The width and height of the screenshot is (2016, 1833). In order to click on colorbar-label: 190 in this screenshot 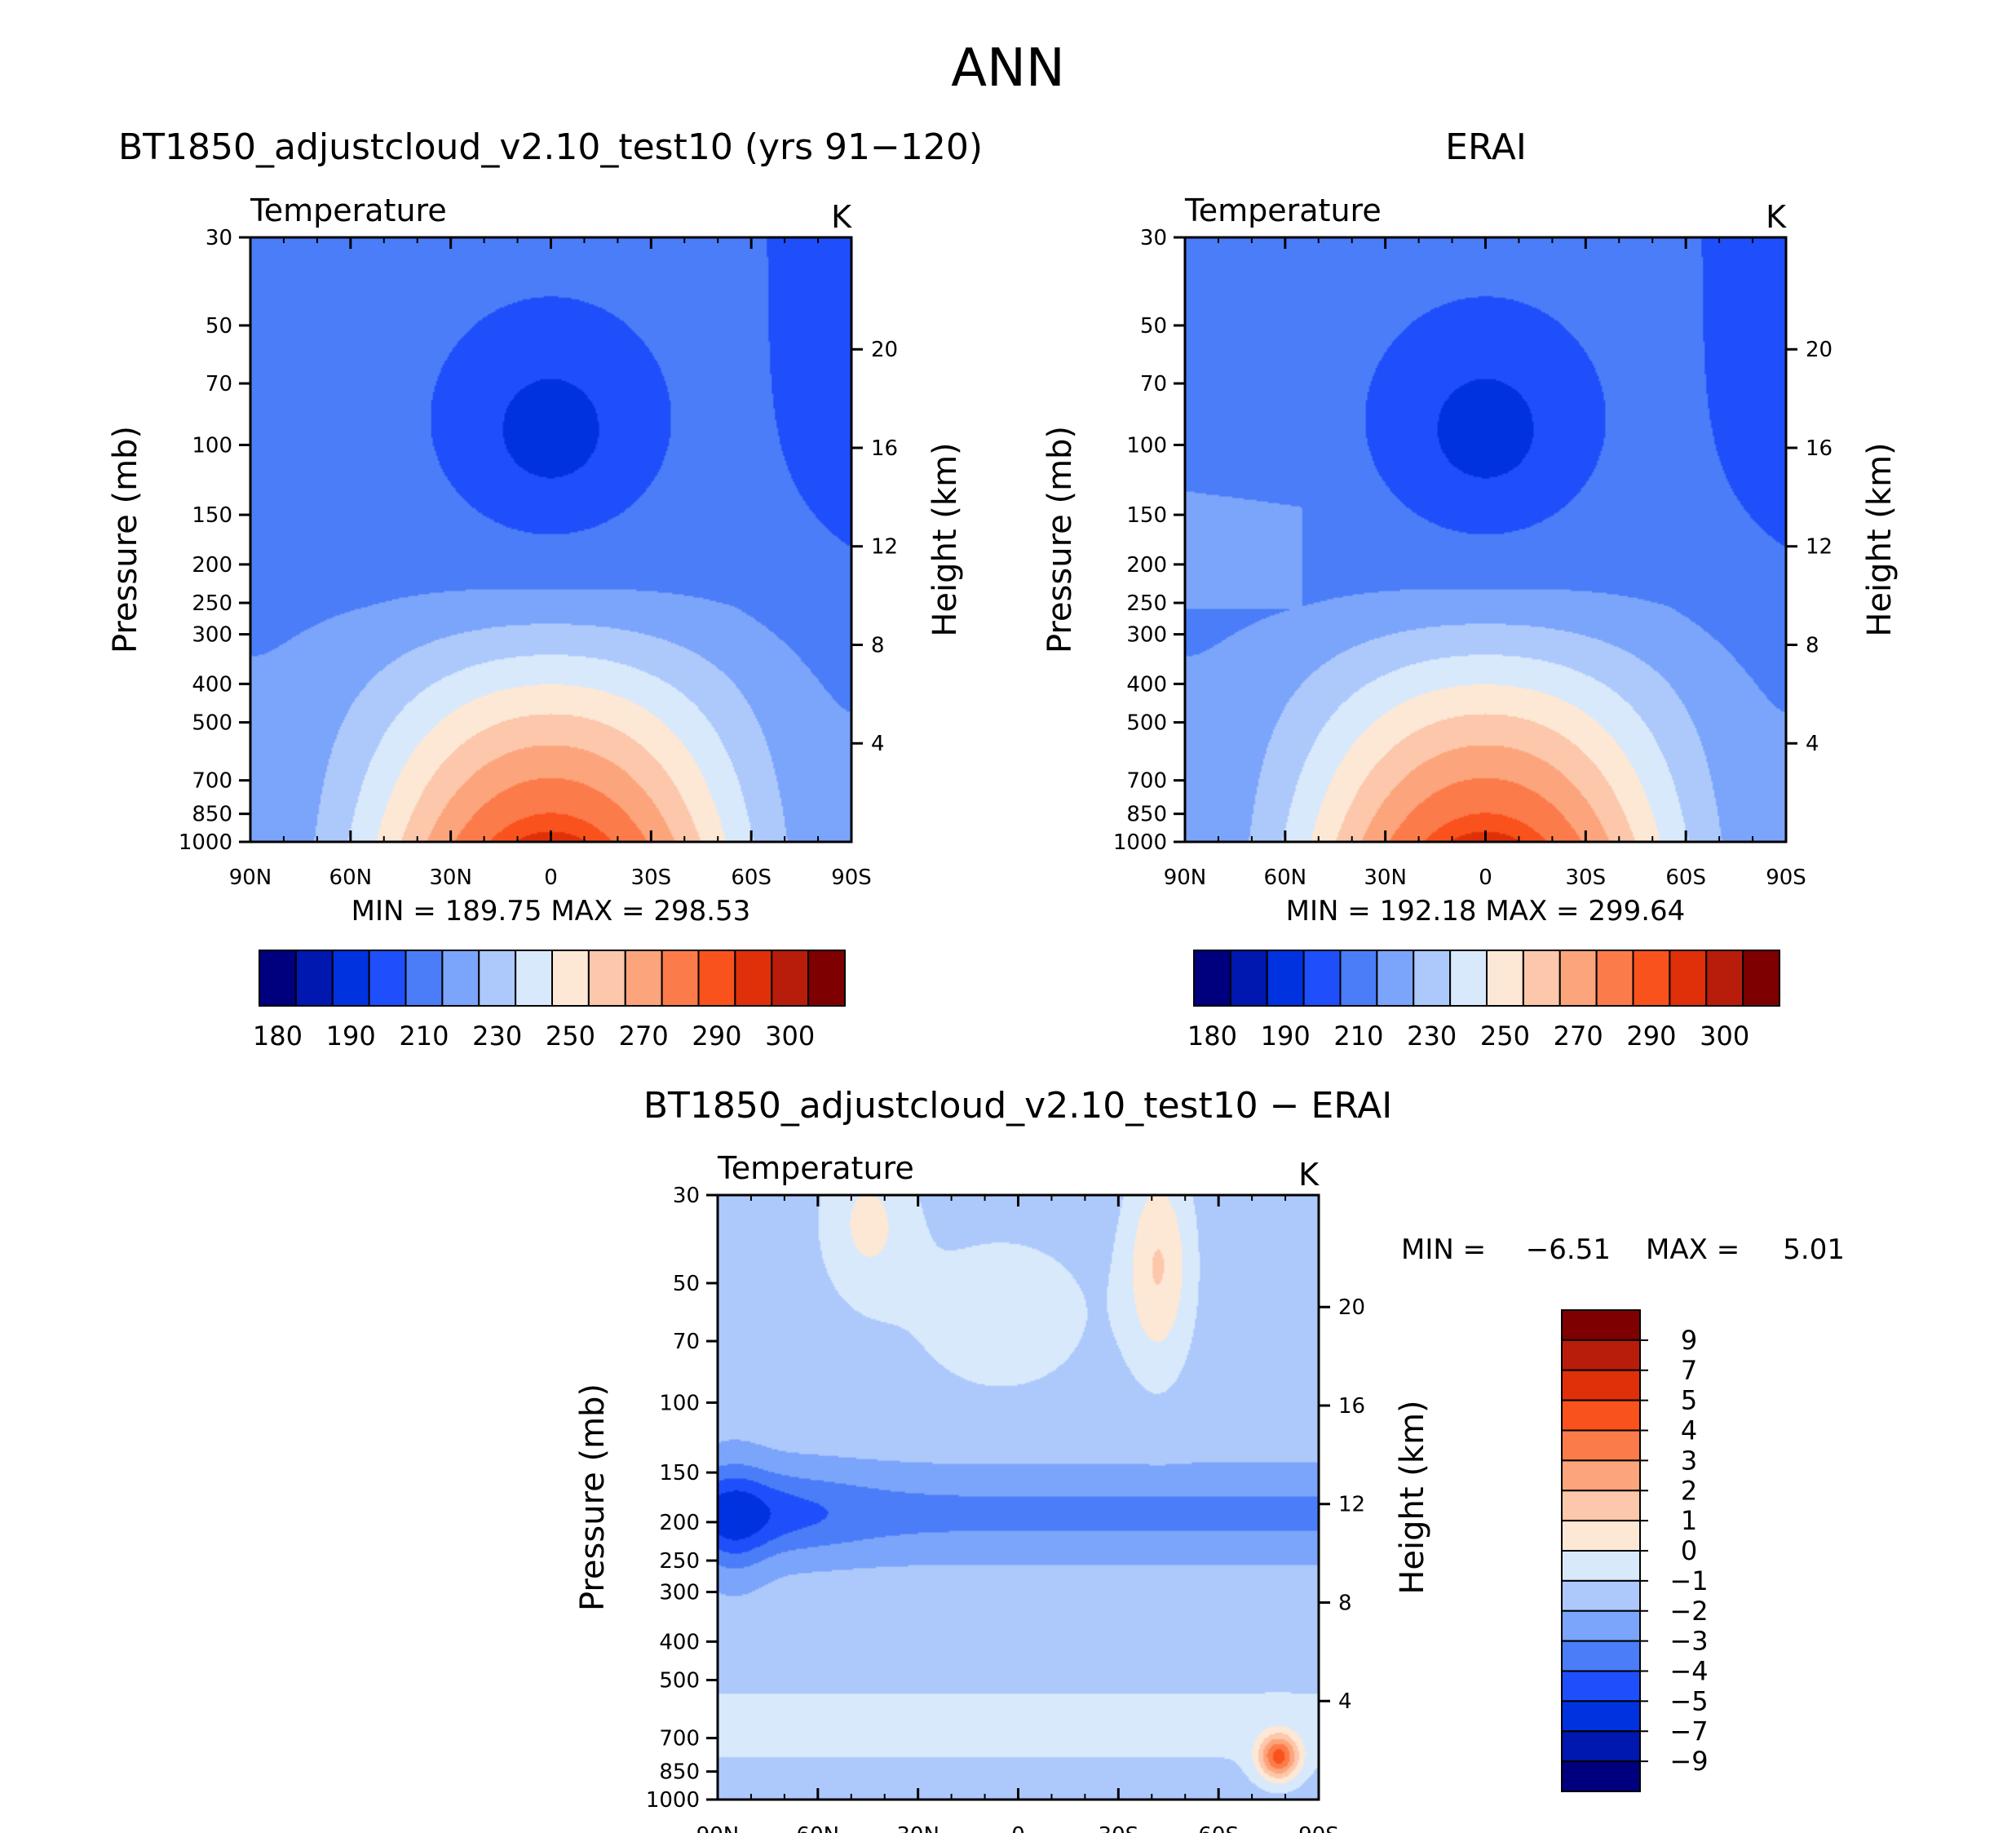, I will do `click(1286, 1037)`.